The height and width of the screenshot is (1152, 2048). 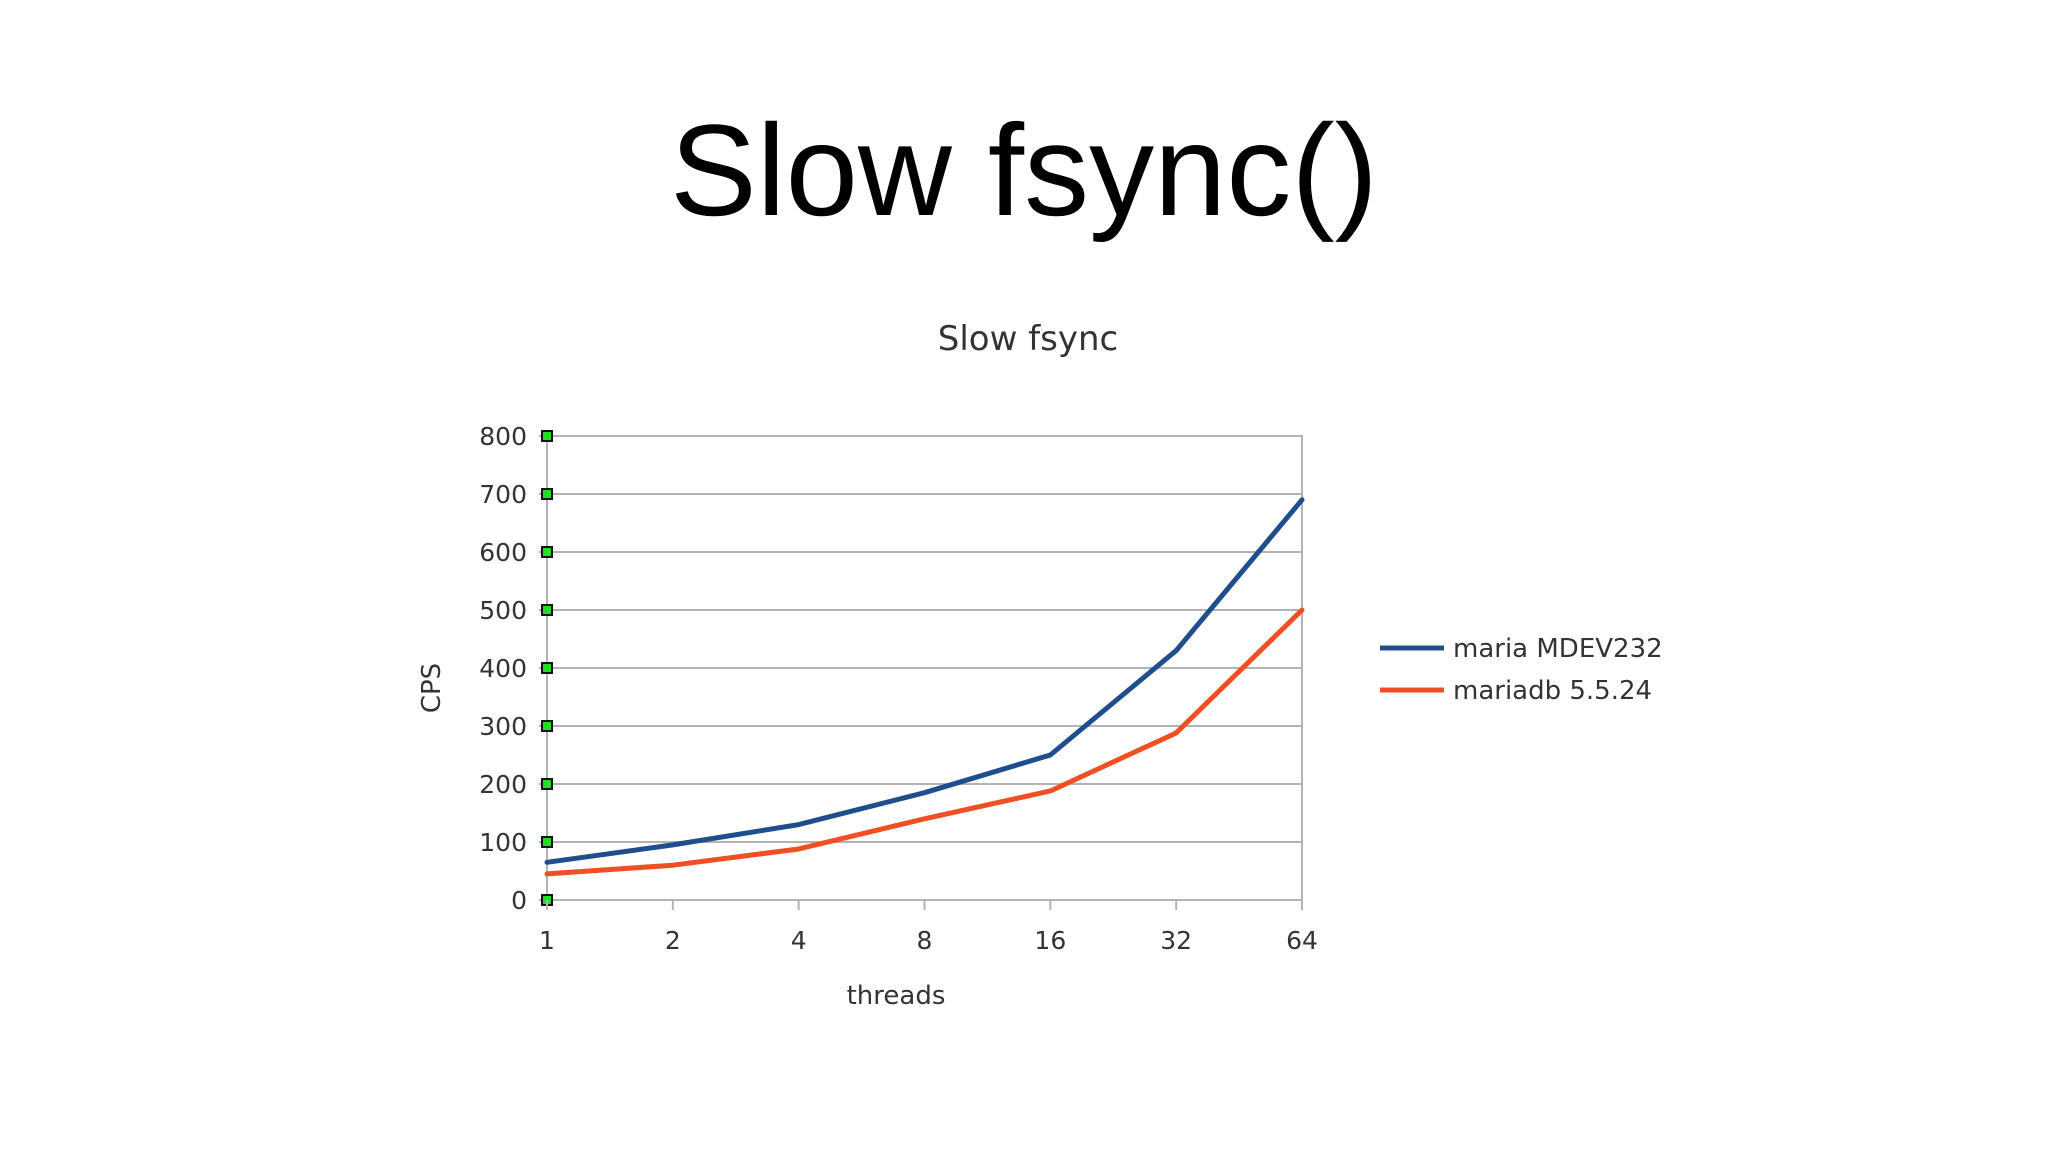 What do you see at coordinates (503, 726) in the screenshot?
I see `y-tick-label: 300` at bounding box center [503, 726].